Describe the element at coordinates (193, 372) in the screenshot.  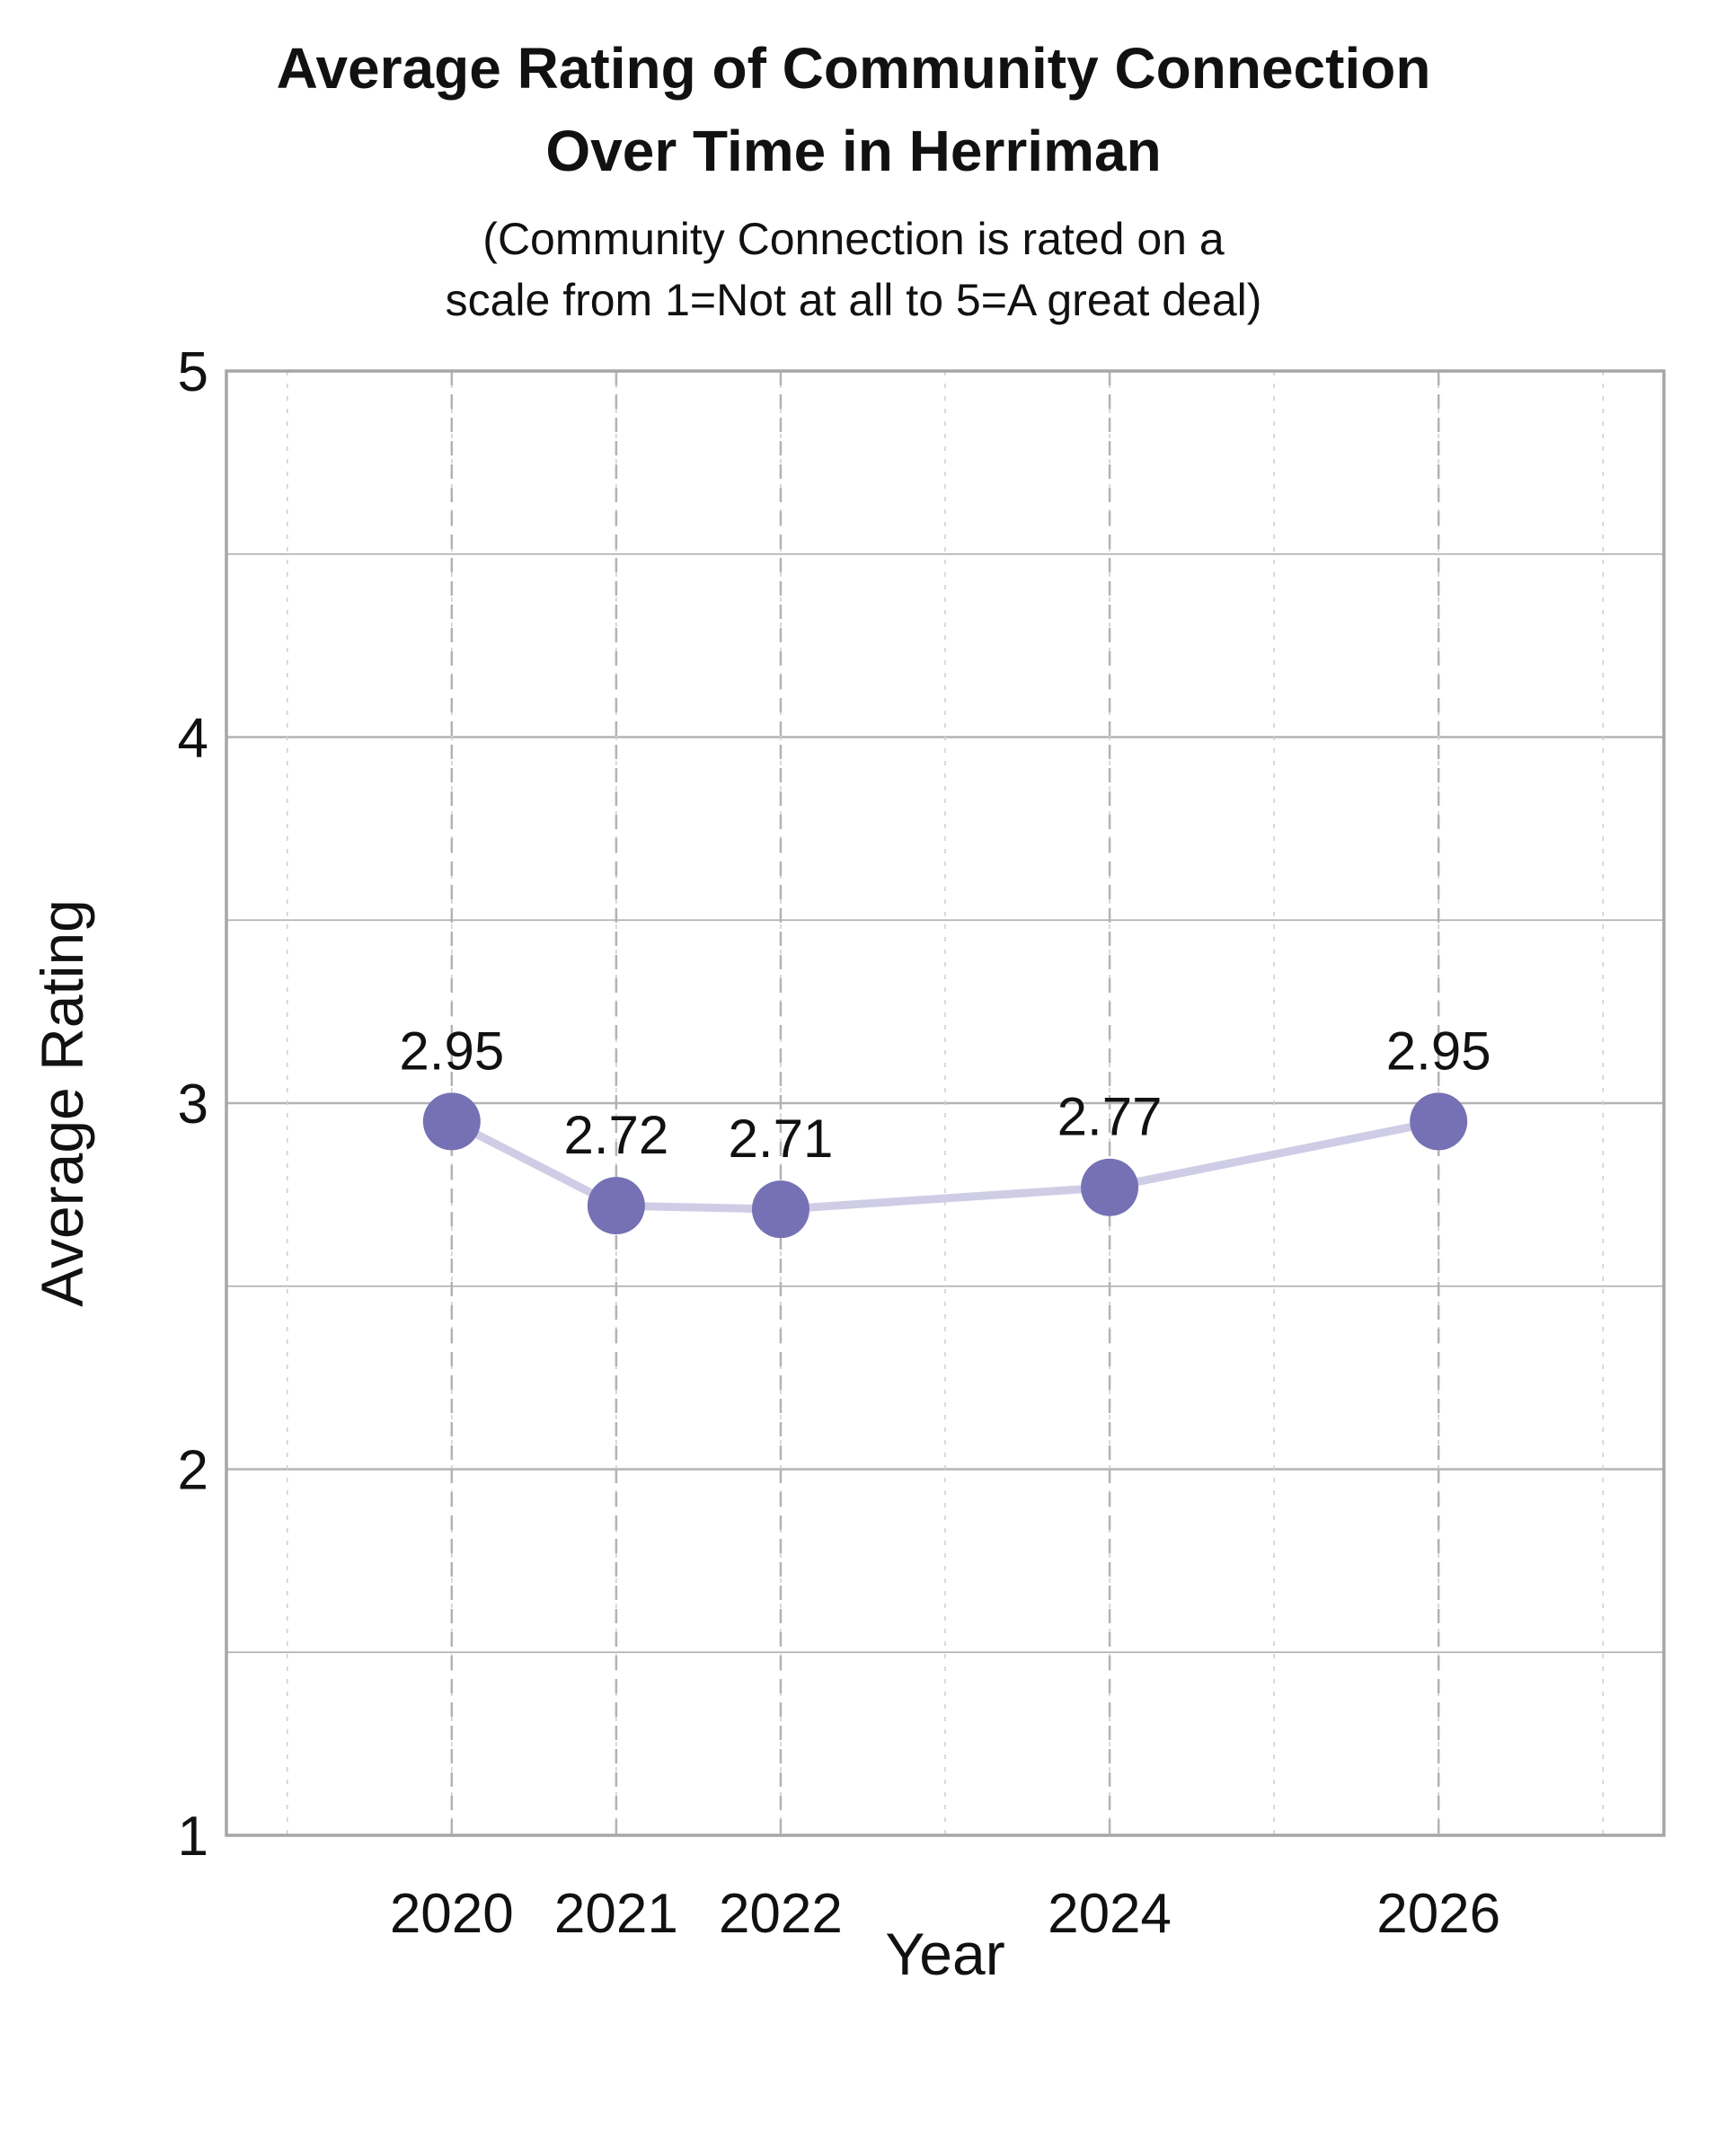
I see `y-tick-label: 5` at that location.